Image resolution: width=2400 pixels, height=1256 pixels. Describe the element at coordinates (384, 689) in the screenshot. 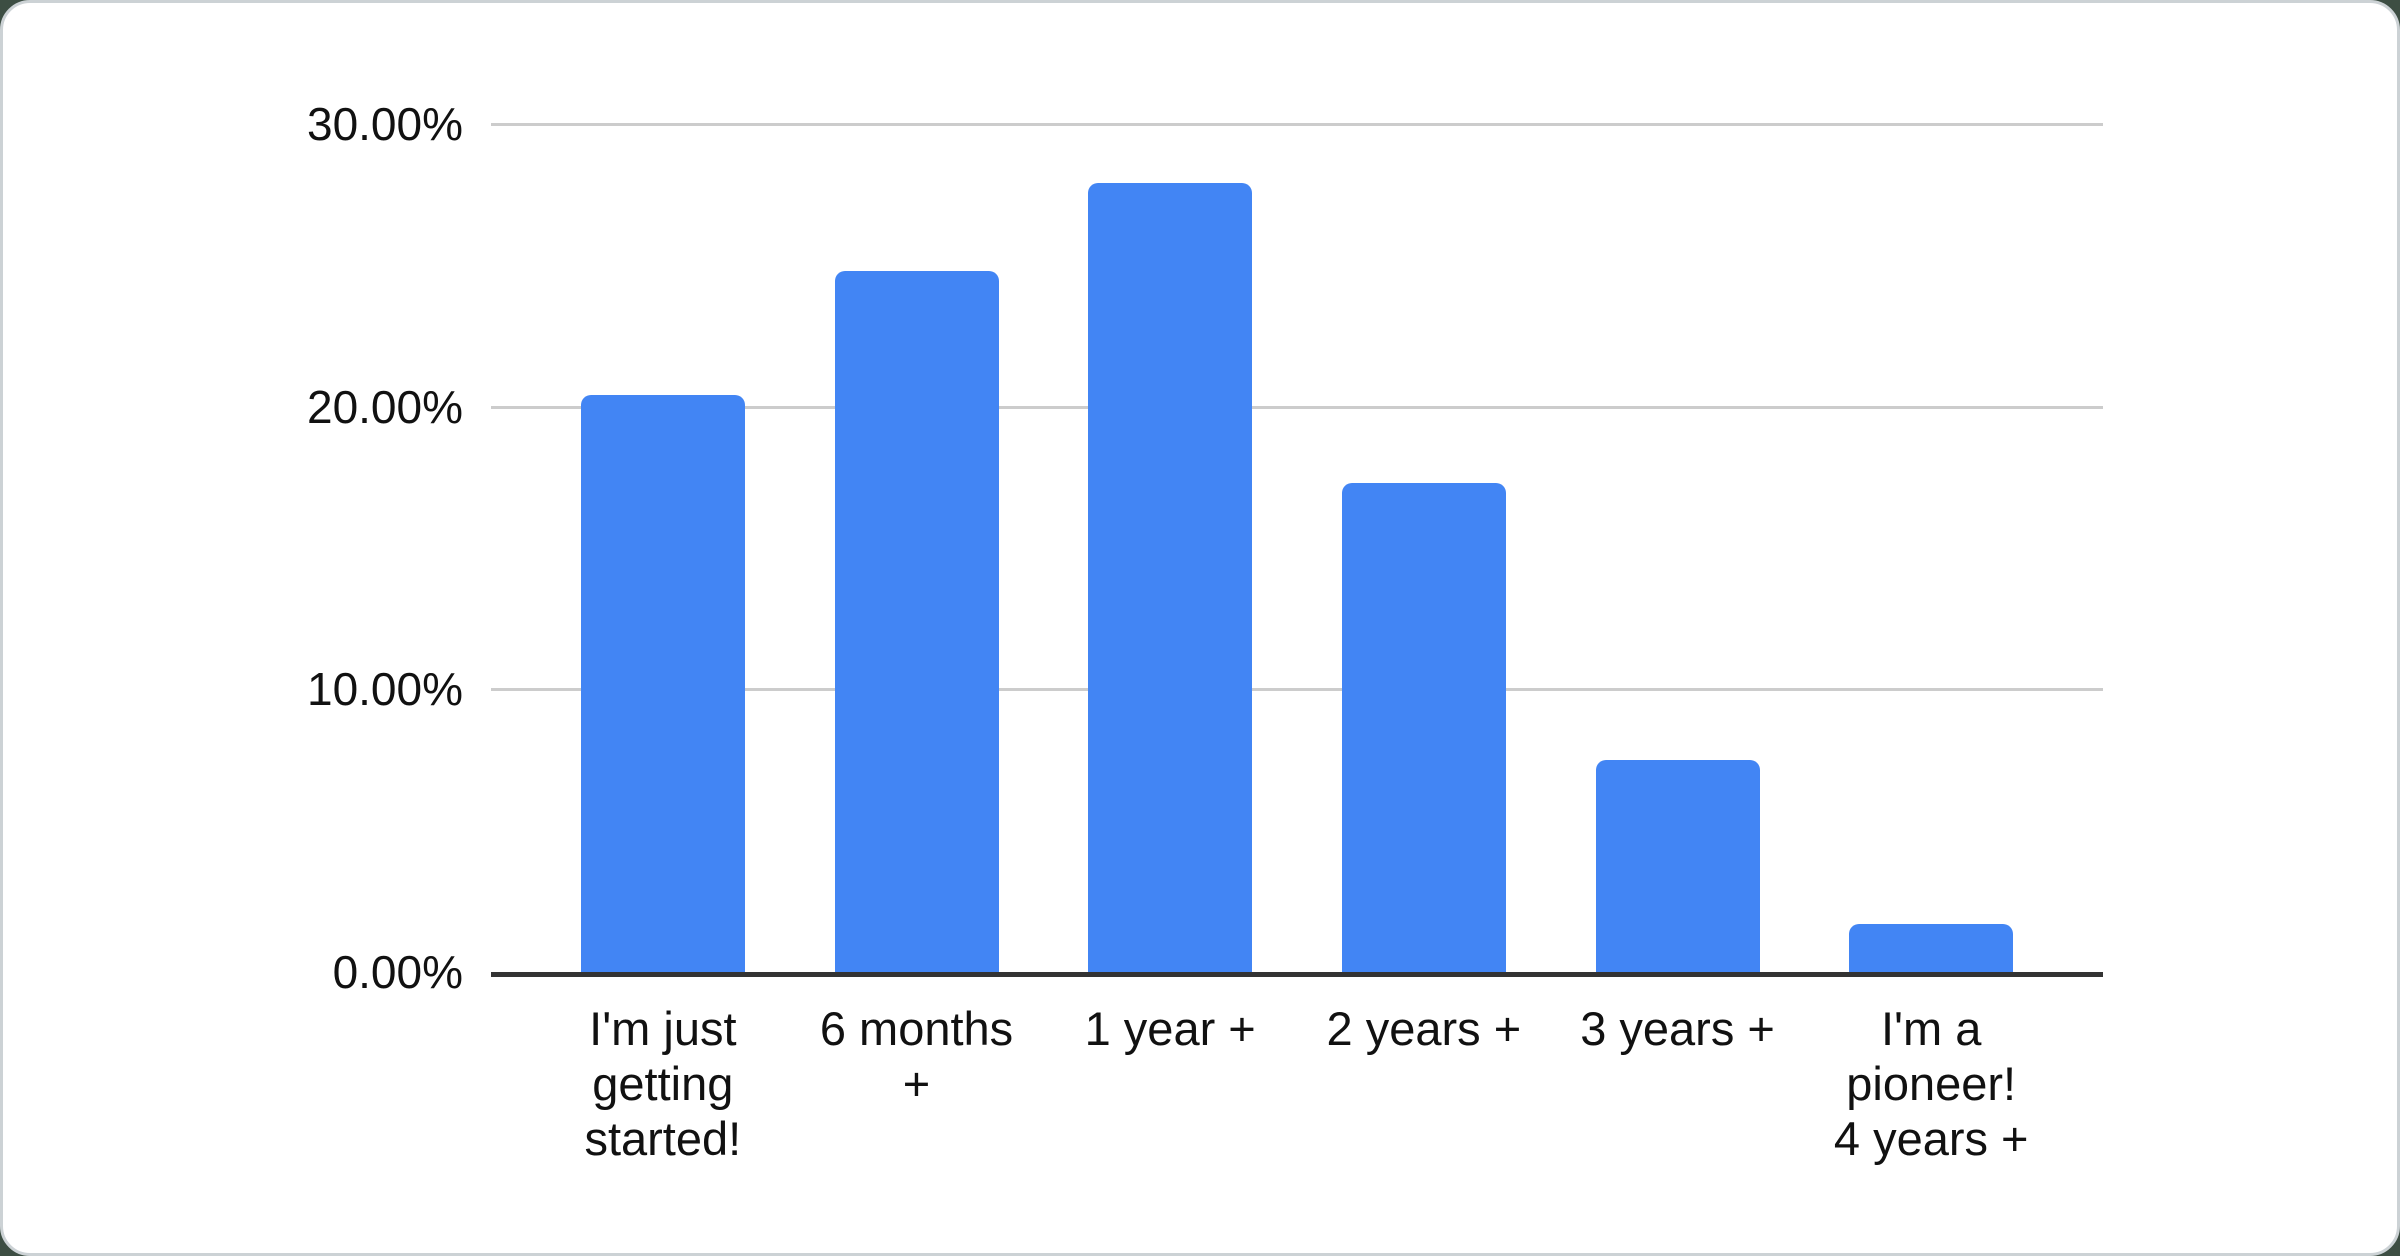

I see `y-tick-label: 10.00%` at that location.